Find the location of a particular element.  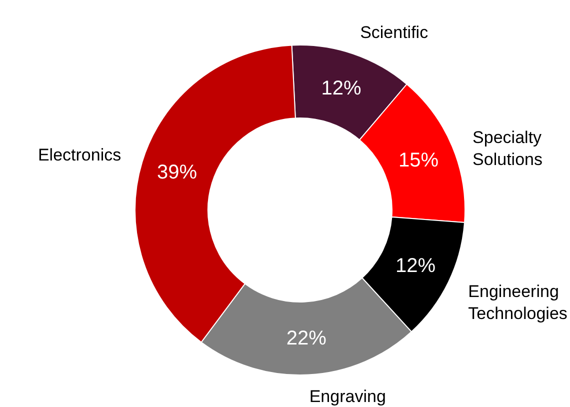

data-label: 39% is located at coordinates (177, 173).